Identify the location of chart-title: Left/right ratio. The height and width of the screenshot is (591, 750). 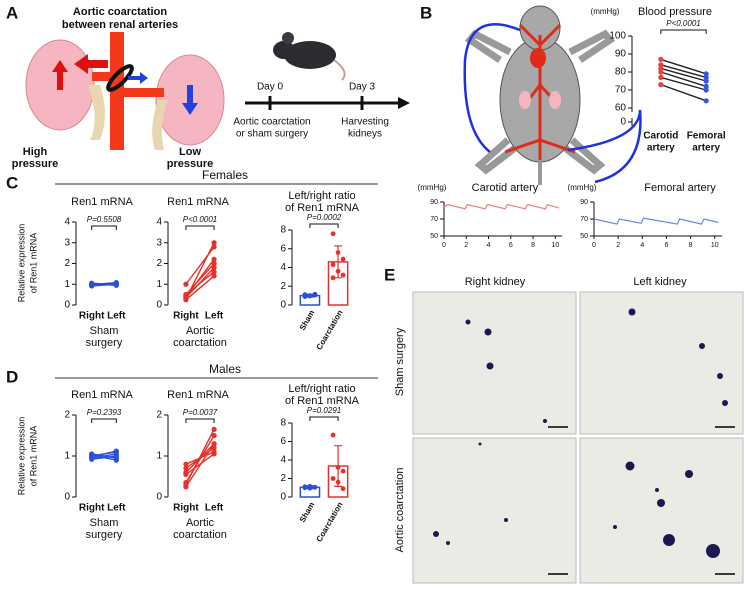
(321, 196).